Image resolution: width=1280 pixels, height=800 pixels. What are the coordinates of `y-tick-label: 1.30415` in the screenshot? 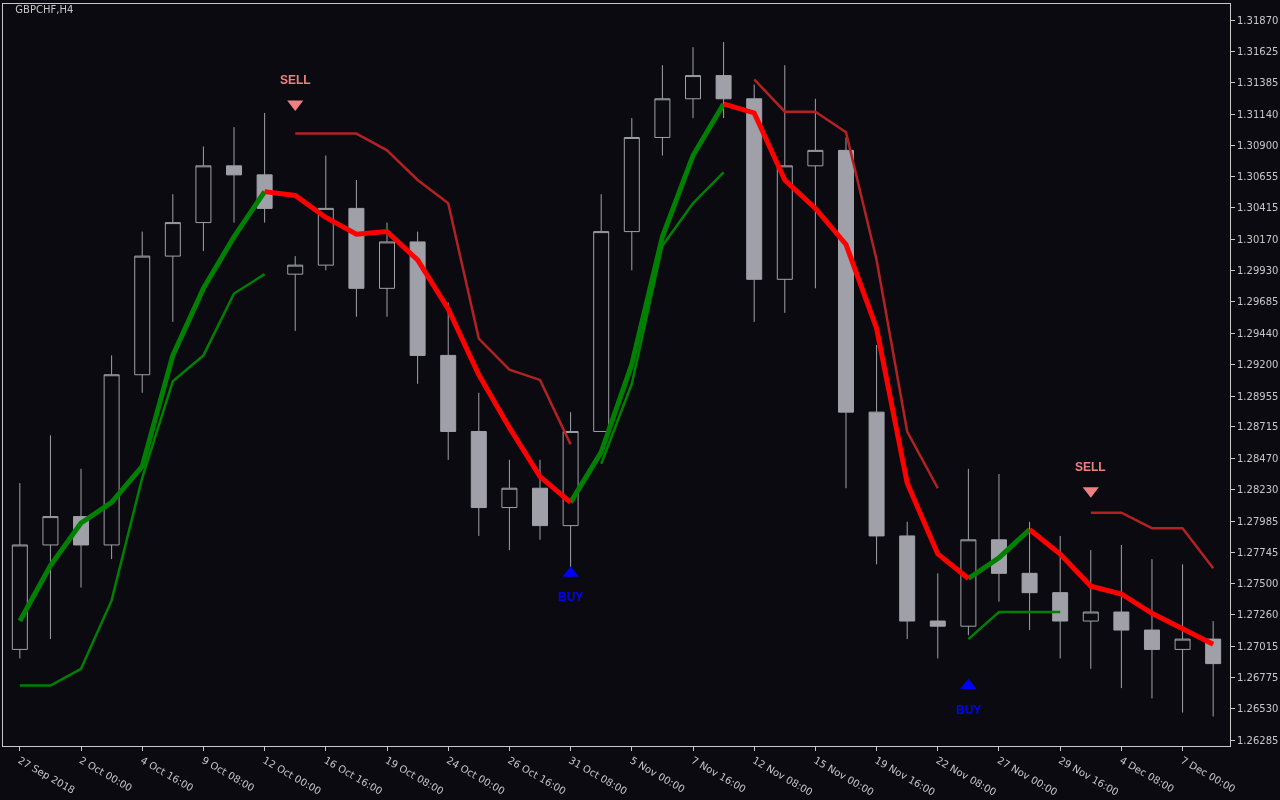 It's located at (1258, 208).